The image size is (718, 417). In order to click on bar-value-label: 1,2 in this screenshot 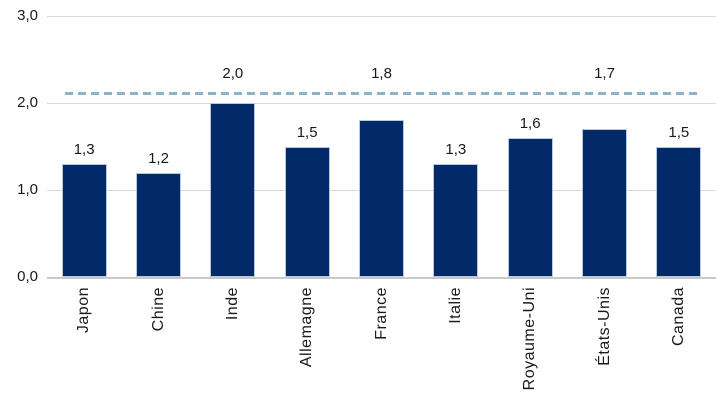, I will do `click(158, 158)`.